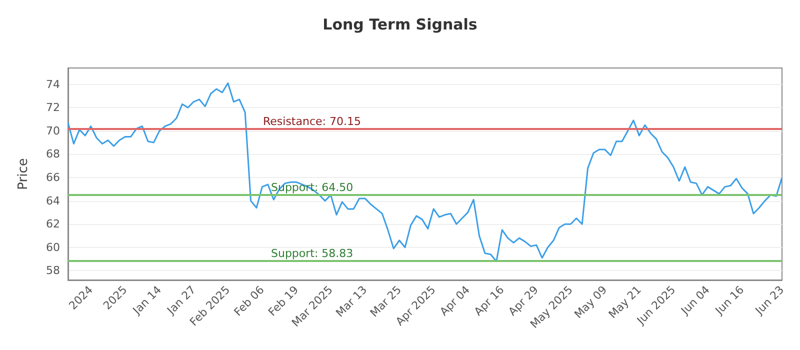  Describe the element at coordinates (454, 300) in the screenshot. I see `x-tick-label: Apr 04` at that location.